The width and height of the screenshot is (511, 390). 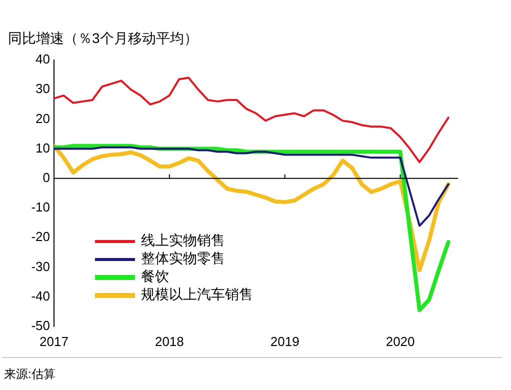 What do you see at coordinates (43, 88) in the screenshot?
I see `y-tick-label: 30` at bounding box center [43, 88].